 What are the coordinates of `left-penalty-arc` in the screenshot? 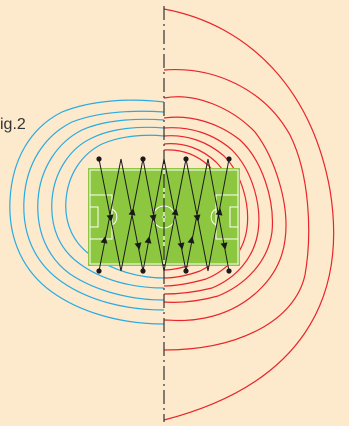 It's located at (114, 217).